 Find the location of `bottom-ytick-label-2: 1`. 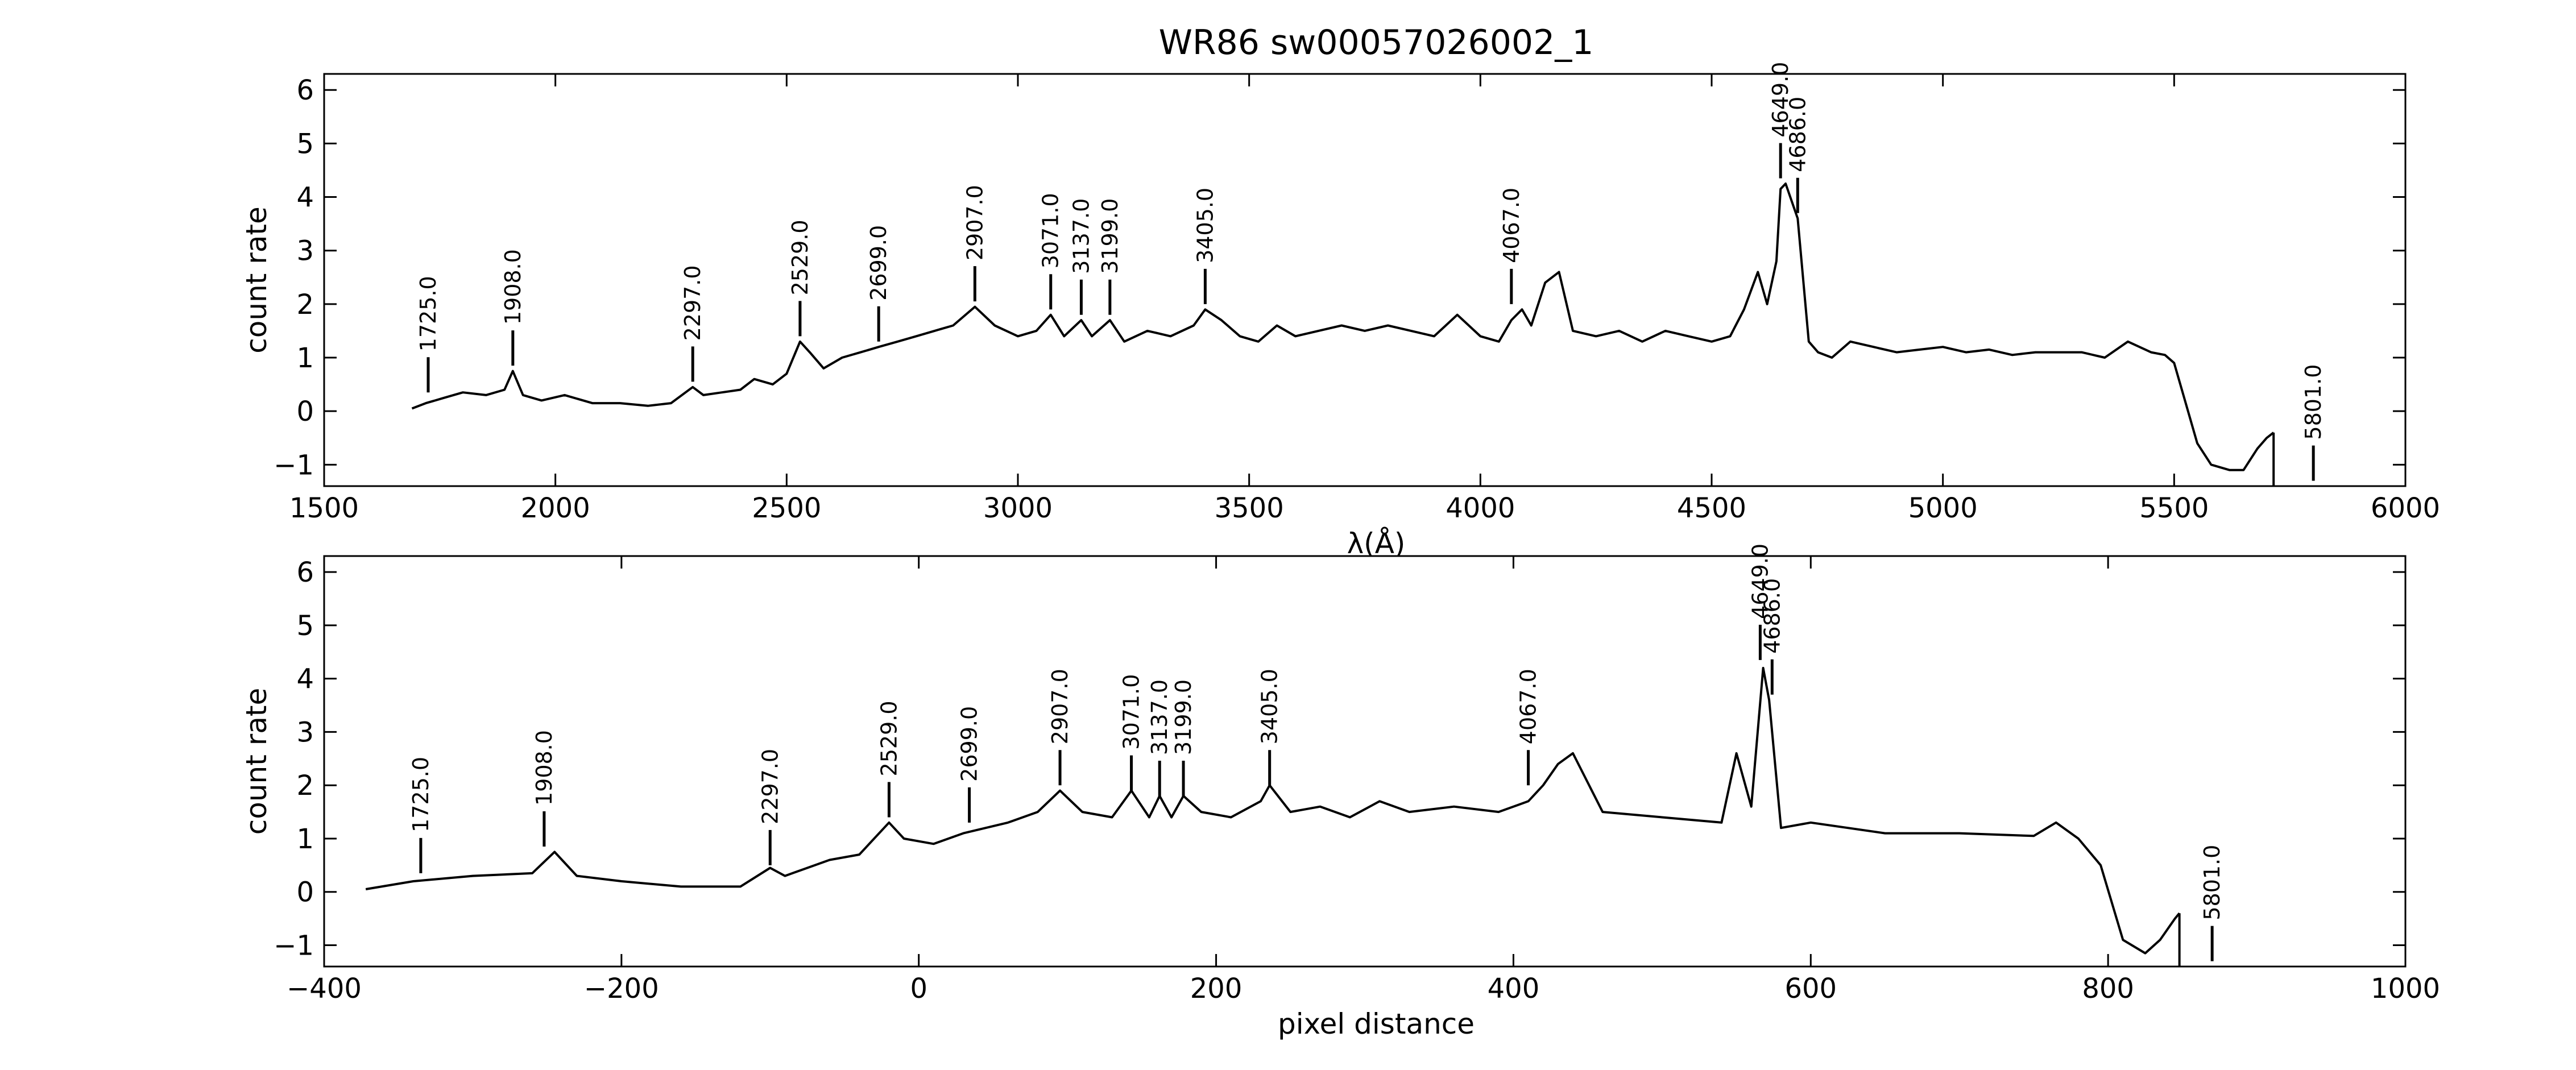

bottom-ytick-label-2: 1 is located at coordinates (305, 839).